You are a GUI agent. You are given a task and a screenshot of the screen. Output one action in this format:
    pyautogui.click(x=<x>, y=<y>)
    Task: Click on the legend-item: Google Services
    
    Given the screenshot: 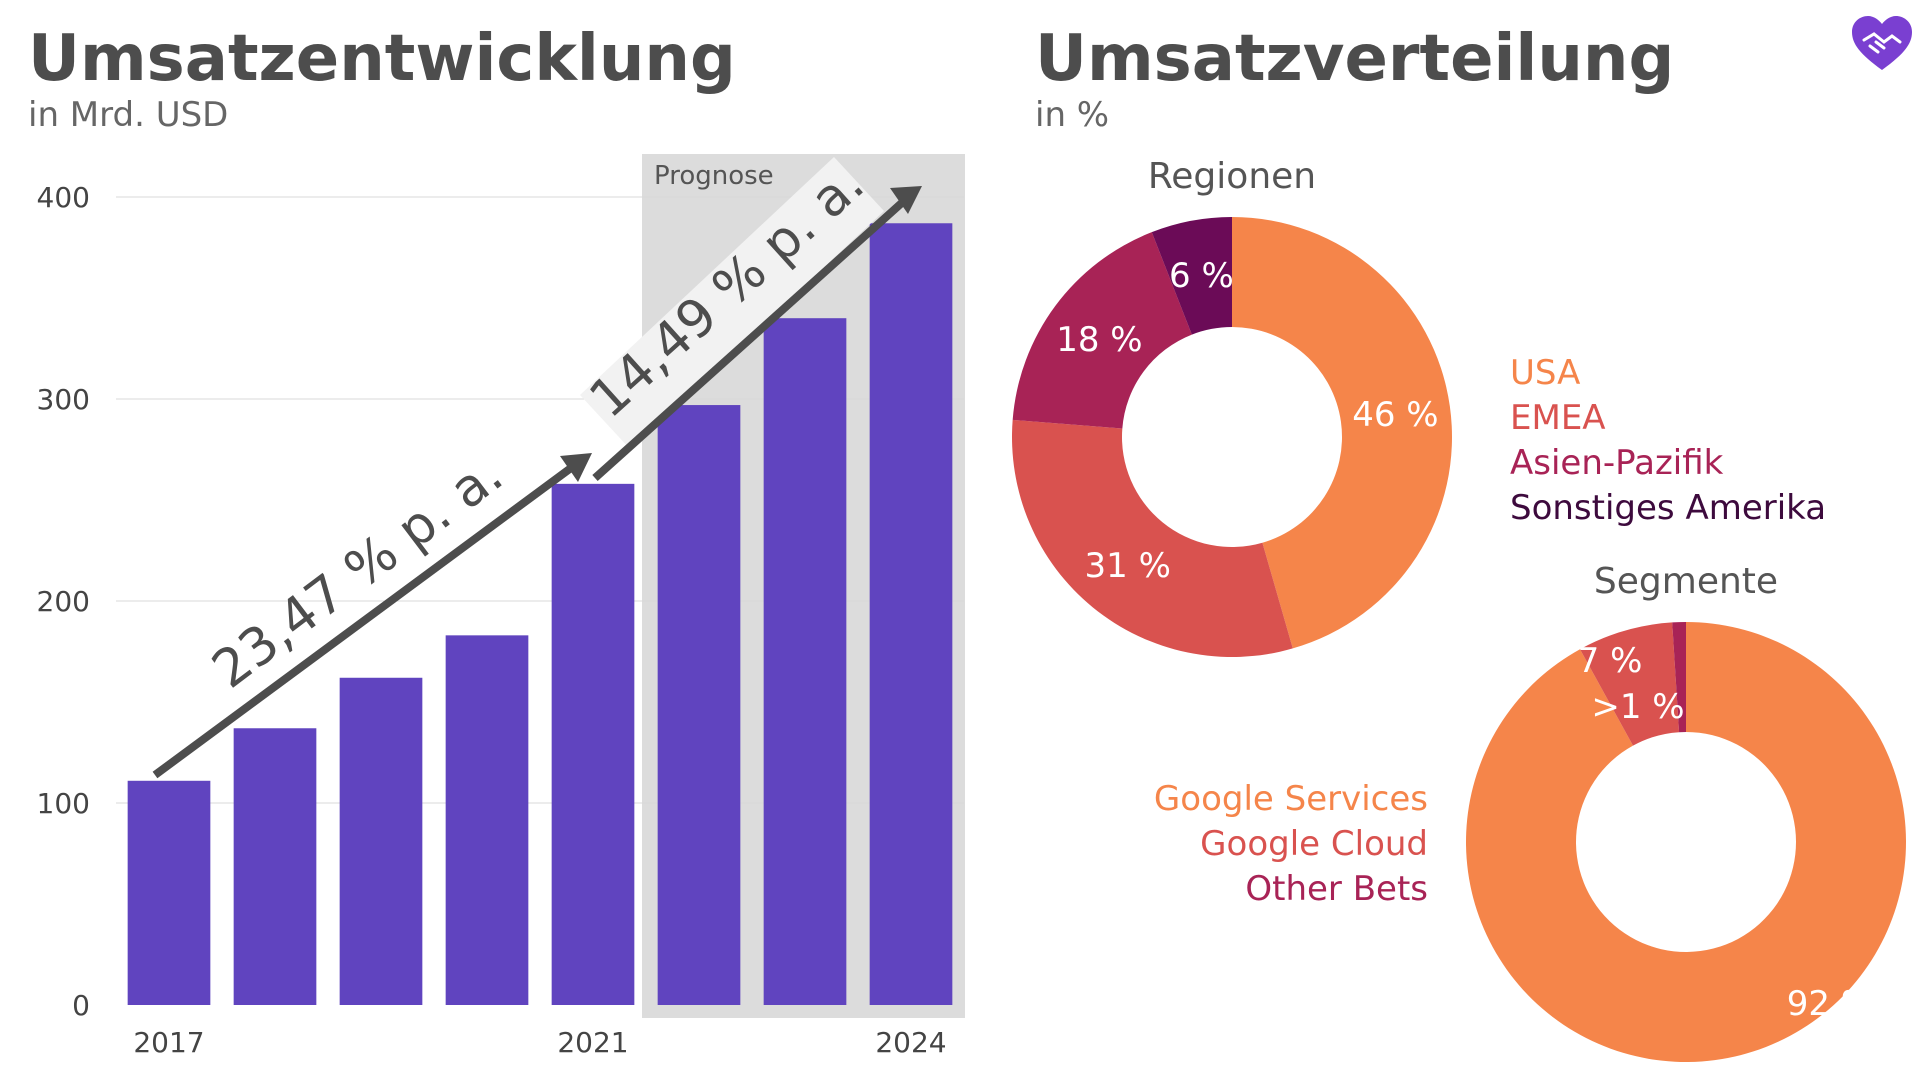 What is the action you would take?
    pyautogui.click(x=1291, y=799)
    